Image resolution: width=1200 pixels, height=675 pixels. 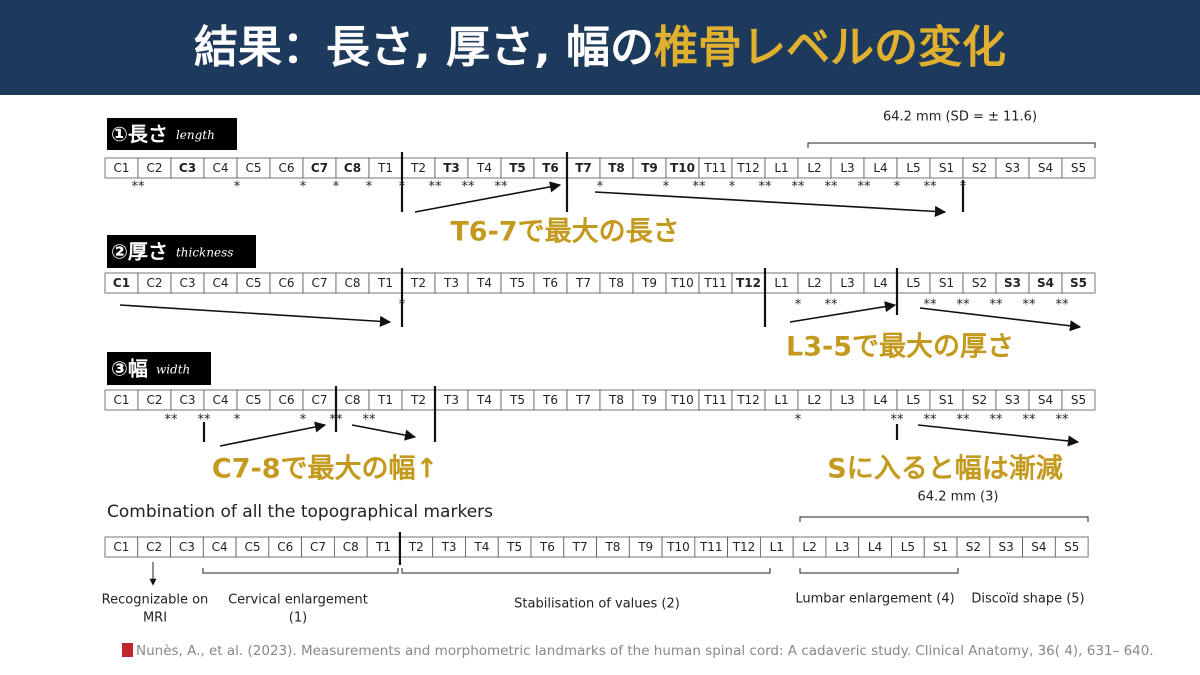 What do you see at coordinates (150, 368) in the screenshot?
I see `badge-label: ③幅 width` at bounding box center [150, 368].